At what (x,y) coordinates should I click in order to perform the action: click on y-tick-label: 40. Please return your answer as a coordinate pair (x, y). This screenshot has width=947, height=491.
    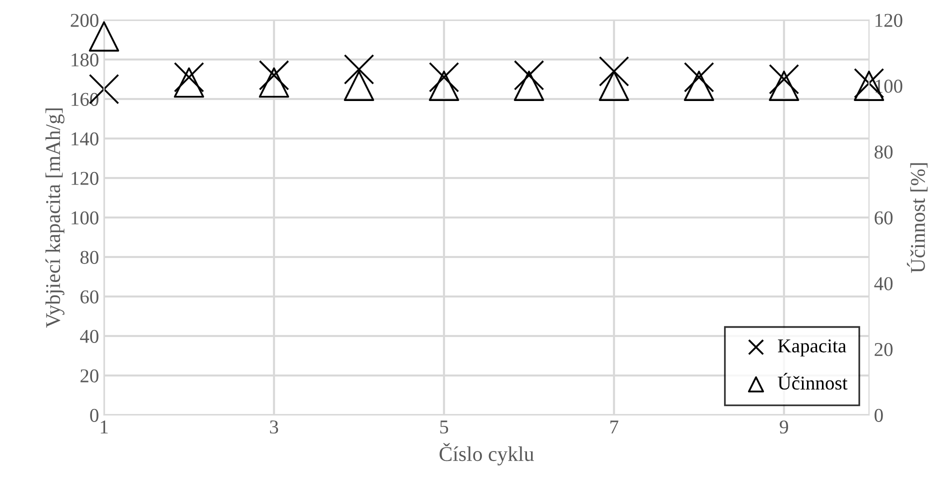
    Looking at the image, I should click on (89, 336).